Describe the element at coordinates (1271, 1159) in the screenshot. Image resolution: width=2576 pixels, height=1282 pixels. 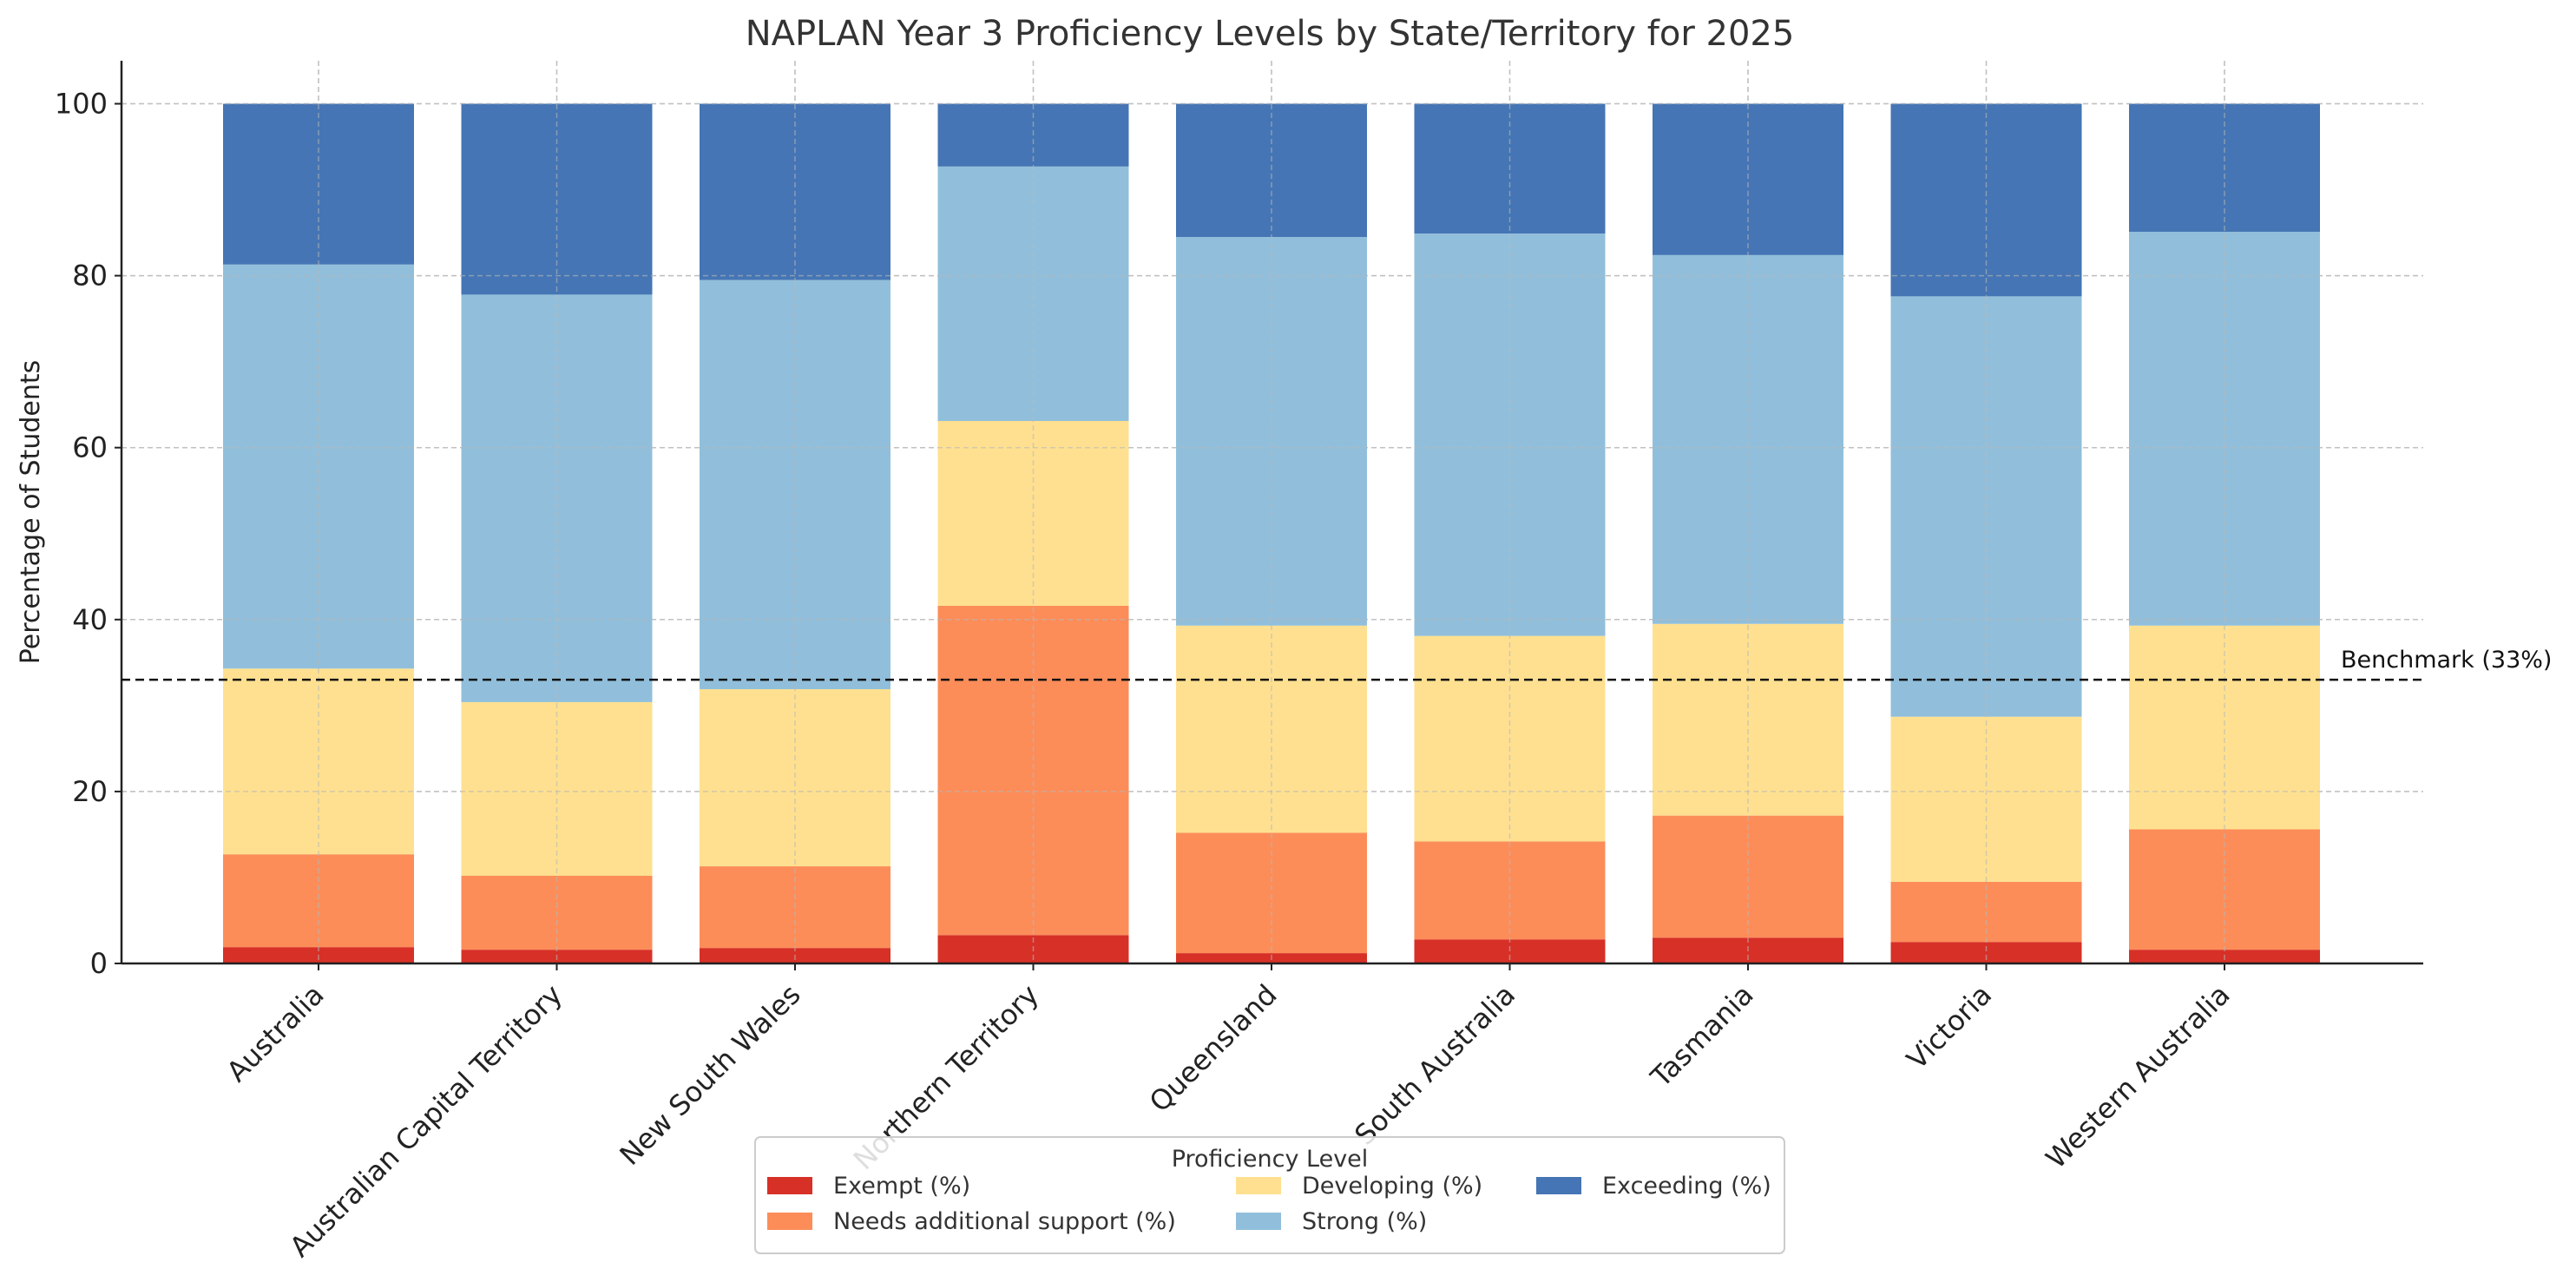
I see `legend-title: Proficiency Level` at that location.